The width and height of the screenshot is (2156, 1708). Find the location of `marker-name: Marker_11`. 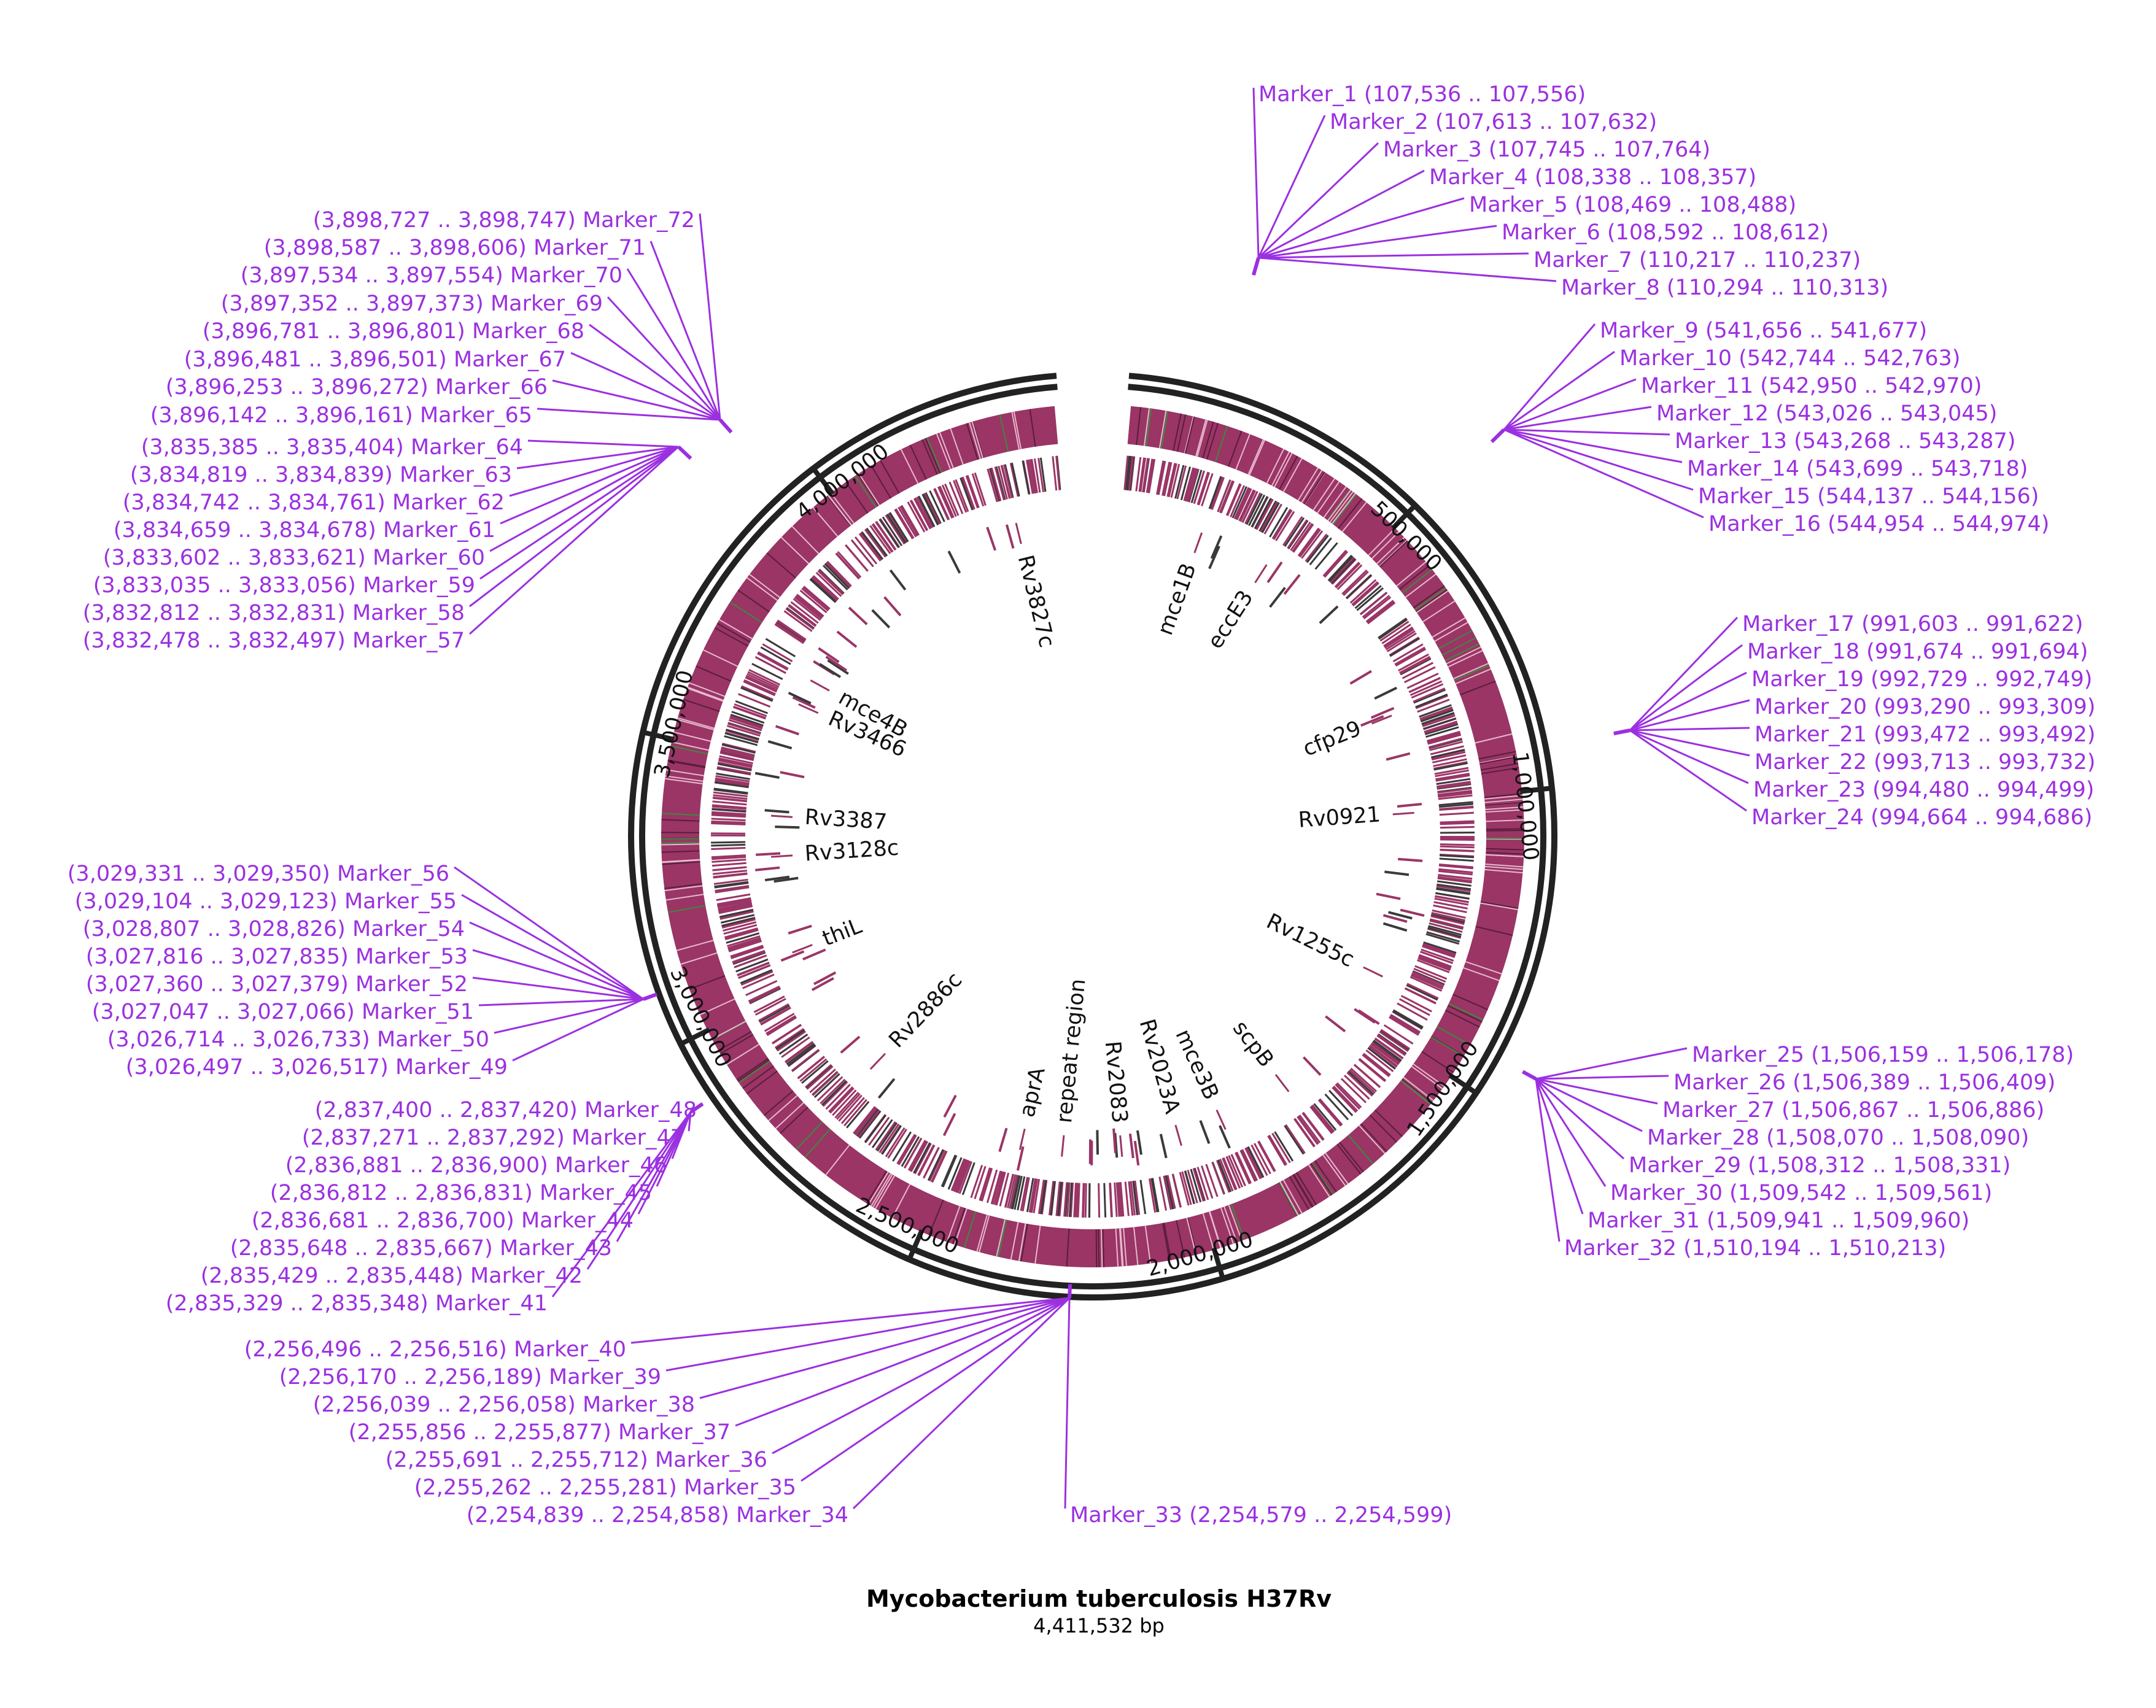

marker-name: Marker_11 is located at coordinates (1697, 386).